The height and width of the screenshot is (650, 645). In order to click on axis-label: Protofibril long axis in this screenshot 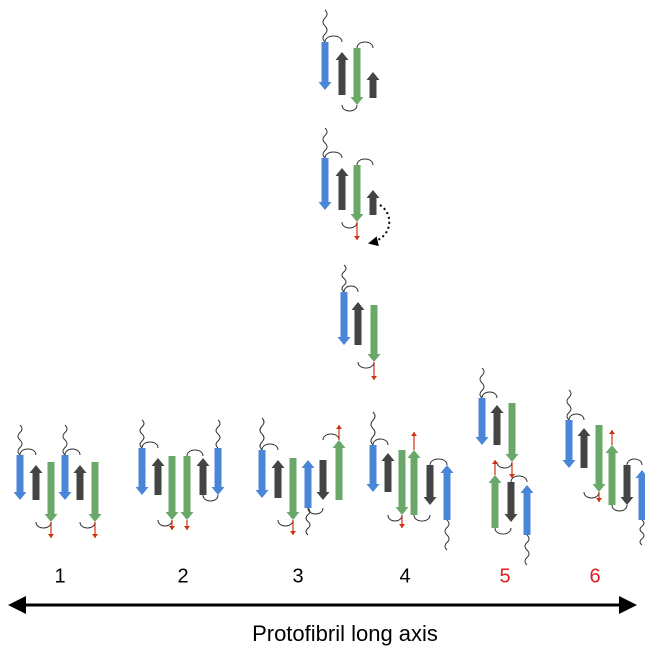, I will do `click(345, 633)`.